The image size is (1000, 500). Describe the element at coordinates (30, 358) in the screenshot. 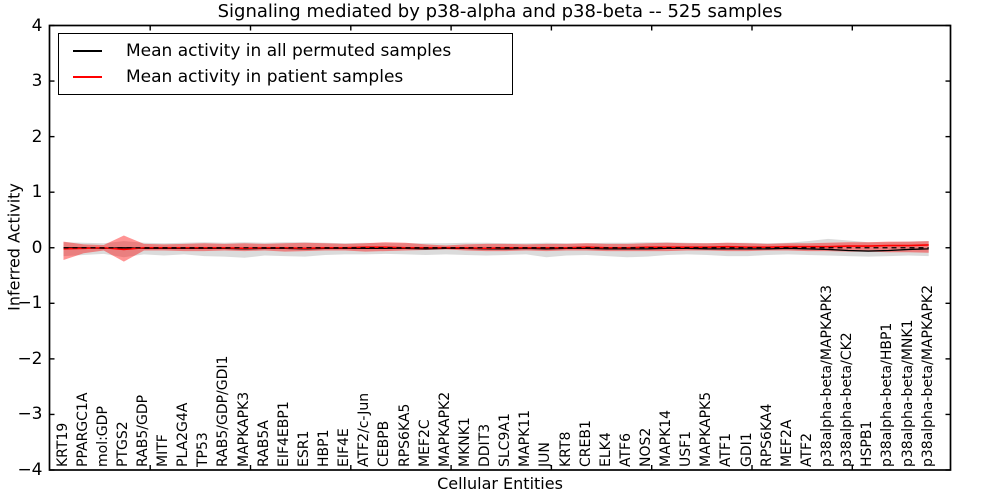

I see `y-tick-label: −2` at that location.